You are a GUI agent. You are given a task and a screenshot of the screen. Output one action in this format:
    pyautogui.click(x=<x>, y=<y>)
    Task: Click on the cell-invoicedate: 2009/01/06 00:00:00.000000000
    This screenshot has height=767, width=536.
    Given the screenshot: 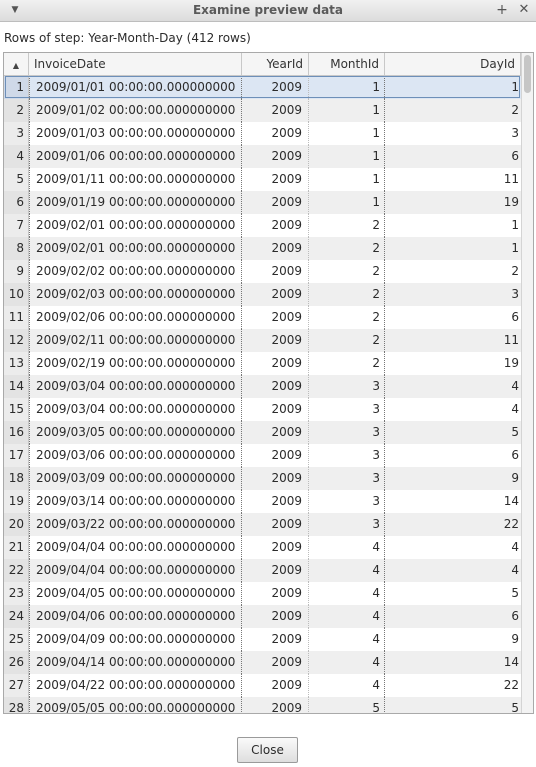 What is the action you would take?
    pyautogui.click(x=135, y=156)
    